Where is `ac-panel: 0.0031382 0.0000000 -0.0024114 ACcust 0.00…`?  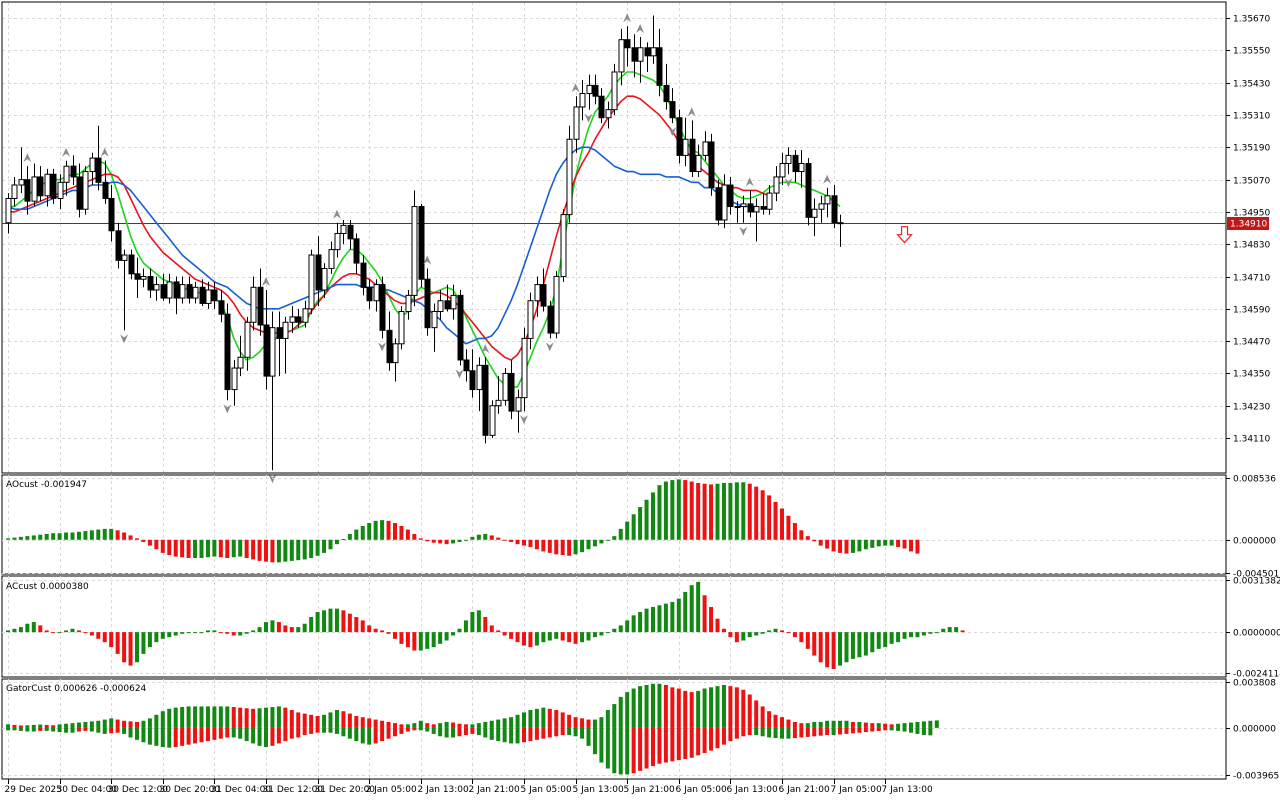 ac-panel: 0.0031382 0.0000000 -0.0024114 ACcust 0.00… is located at coordinates (640, 627).